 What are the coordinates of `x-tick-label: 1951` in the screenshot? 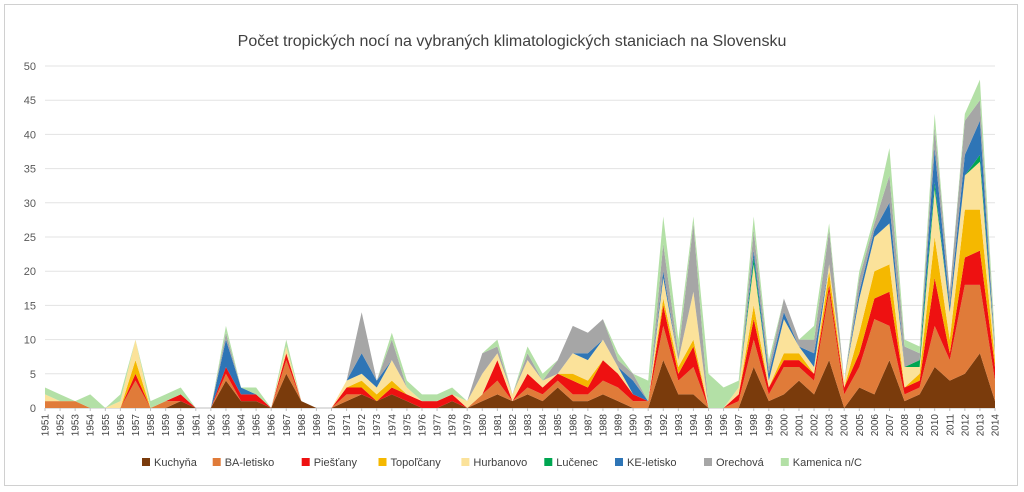 It's located at (46, 425).